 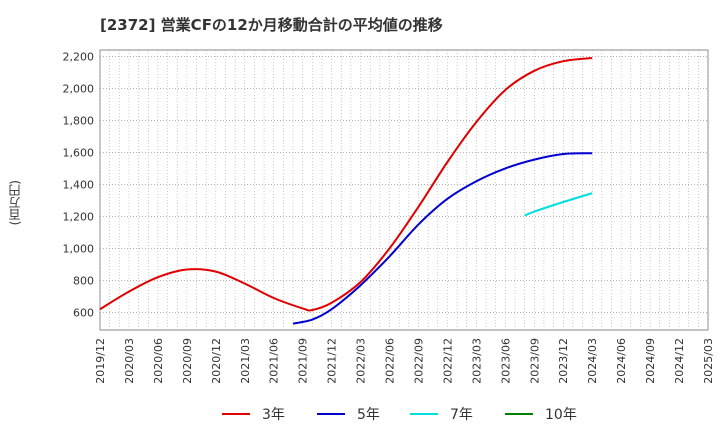 I want to click on y-tick-label: 2,000, so click(x=79, y=88).